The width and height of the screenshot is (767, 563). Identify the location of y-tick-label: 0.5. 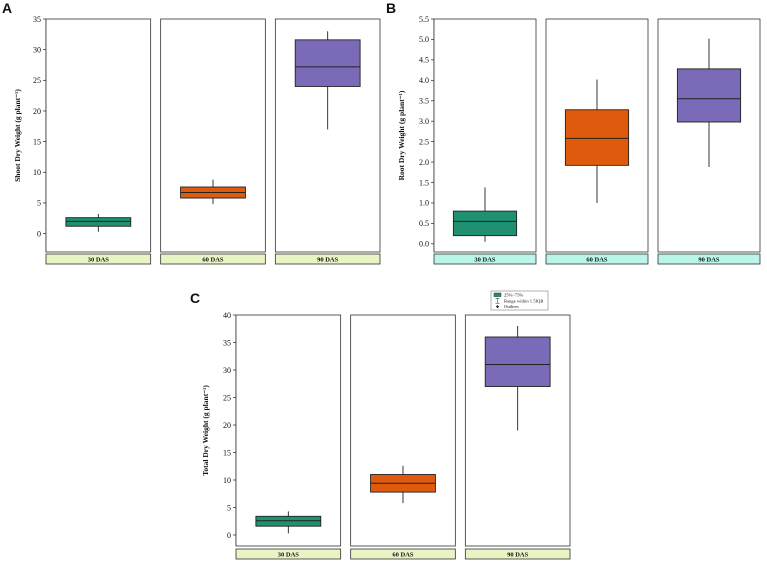
(424, 223).